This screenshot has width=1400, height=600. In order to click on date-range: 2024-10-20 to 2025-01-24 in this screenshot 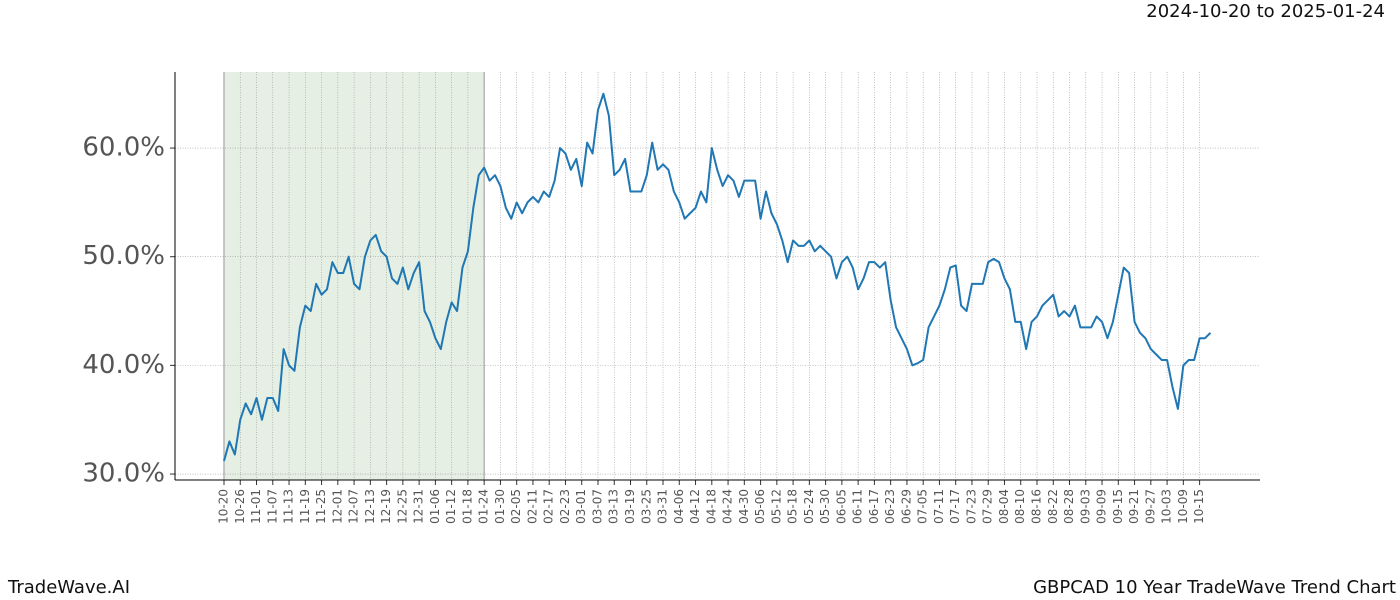, I will do `click(1265, 11)`.